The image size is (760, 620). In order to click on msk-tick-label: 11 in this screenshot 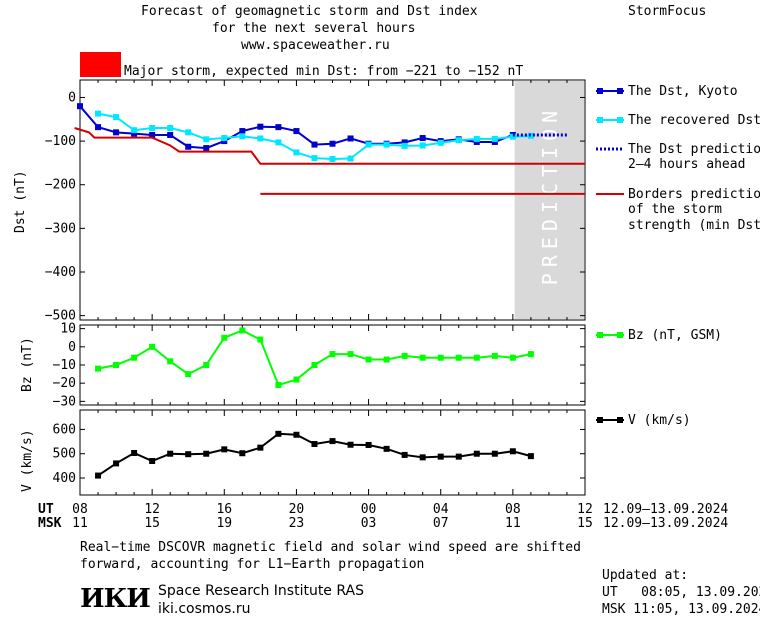, I will do `click(80, 523)`.